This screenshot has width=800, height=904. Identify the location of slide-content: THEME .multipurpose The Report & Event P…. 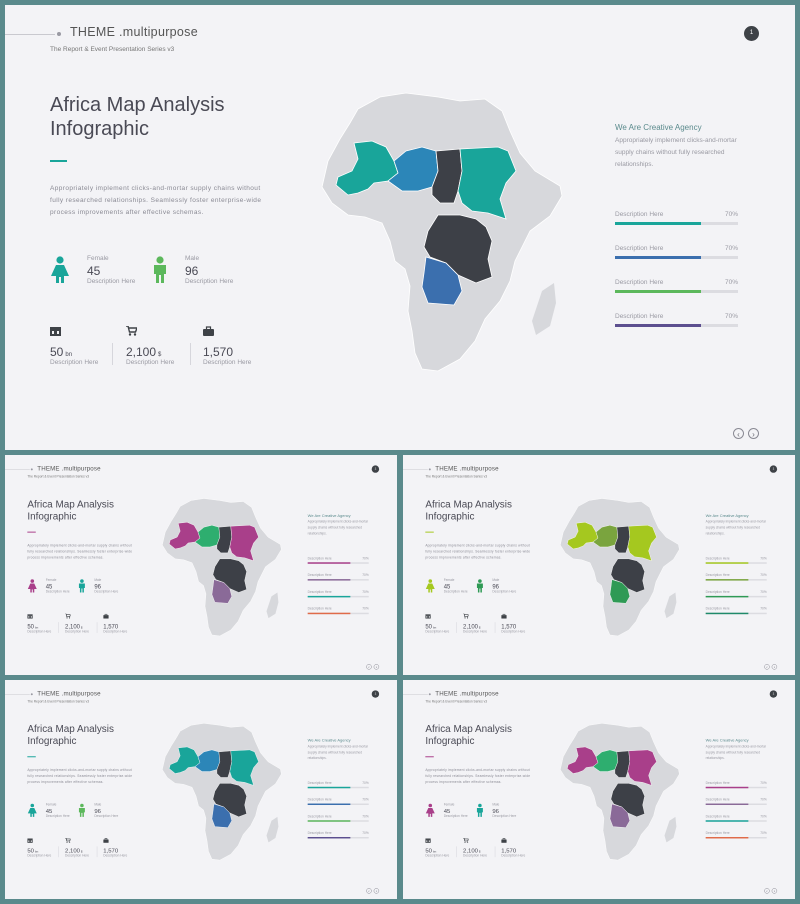
(201, 565).